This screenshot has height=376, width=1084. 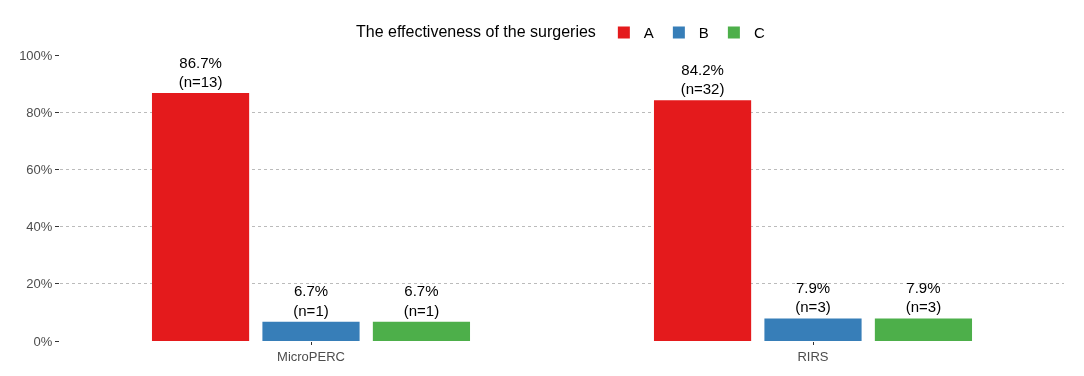 What do you see at coordinates (648, 33) in the screenshot?
I see `legend-label: A` at bounding box center [648, 33].